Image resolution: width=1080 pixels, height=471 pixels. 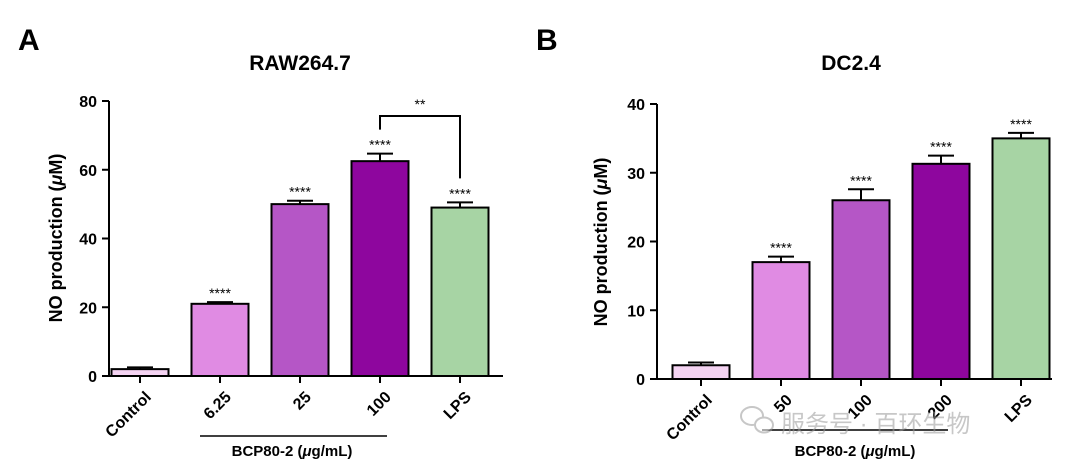 I want to click on panel-a-x-tick-label: Control, so click(x=129, y=415).